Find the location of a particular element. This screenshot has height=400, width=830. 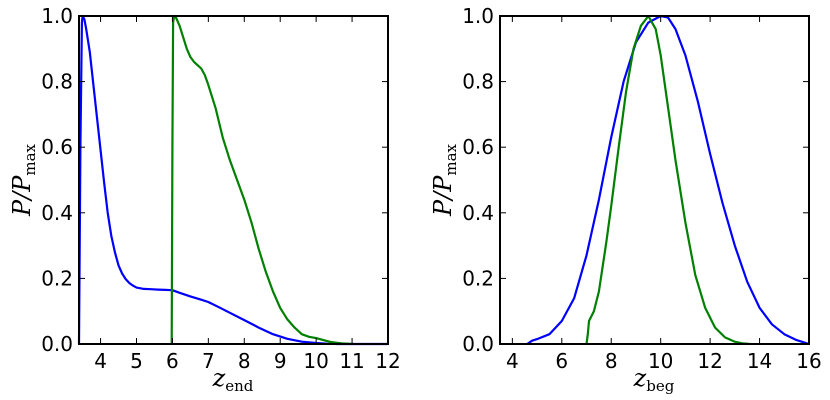

right-y-tick-label: 0.2 is located at coordinates (478, 278).